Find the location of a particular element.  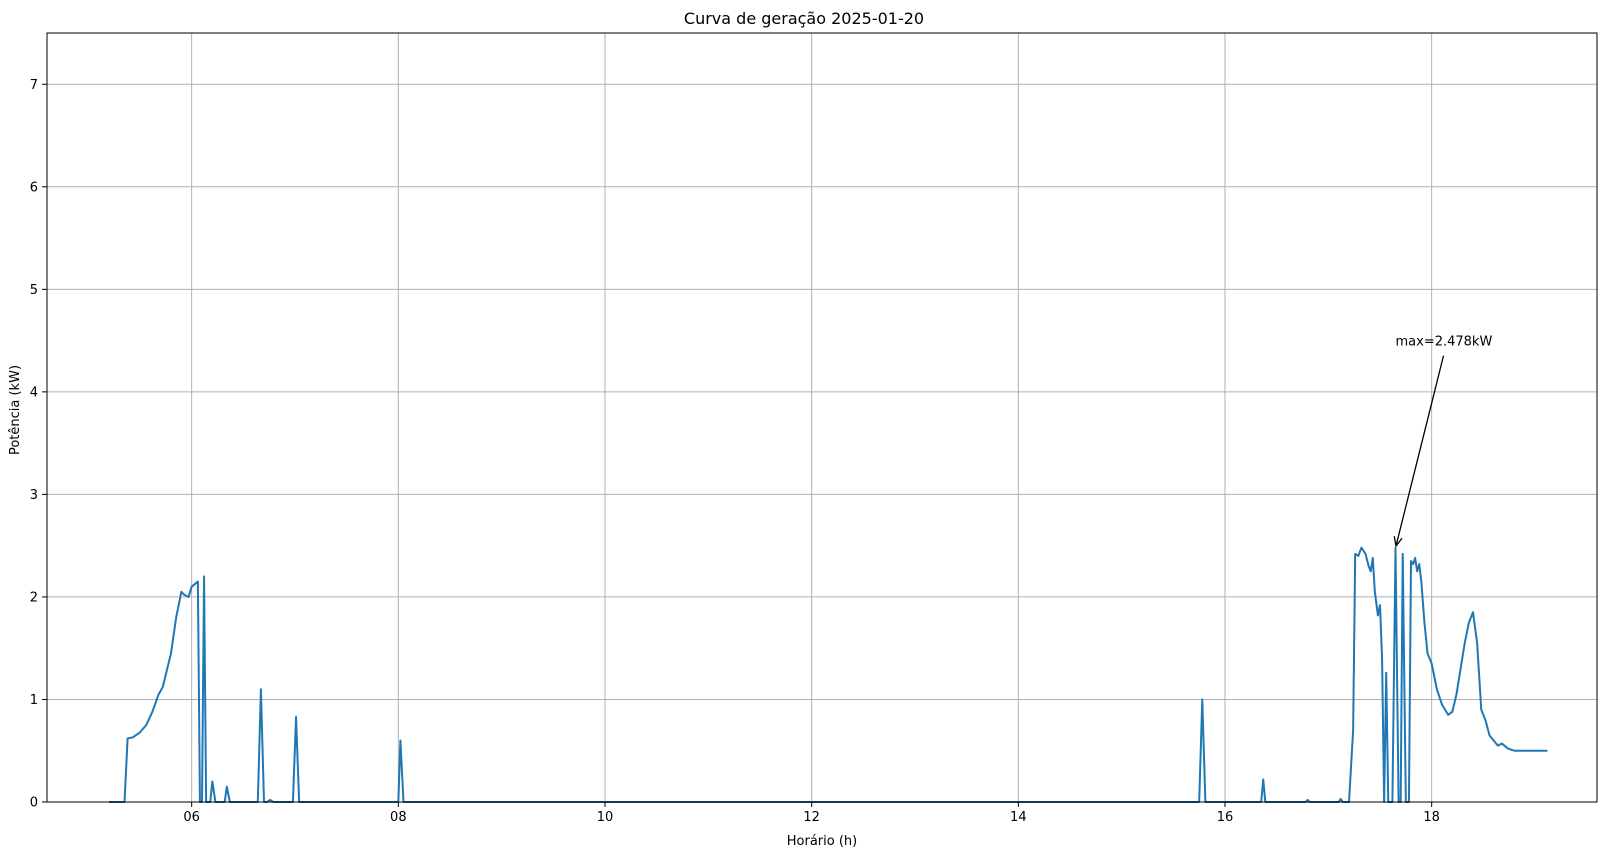

x-tick-label: 08 is located at coordinates (398, 817).